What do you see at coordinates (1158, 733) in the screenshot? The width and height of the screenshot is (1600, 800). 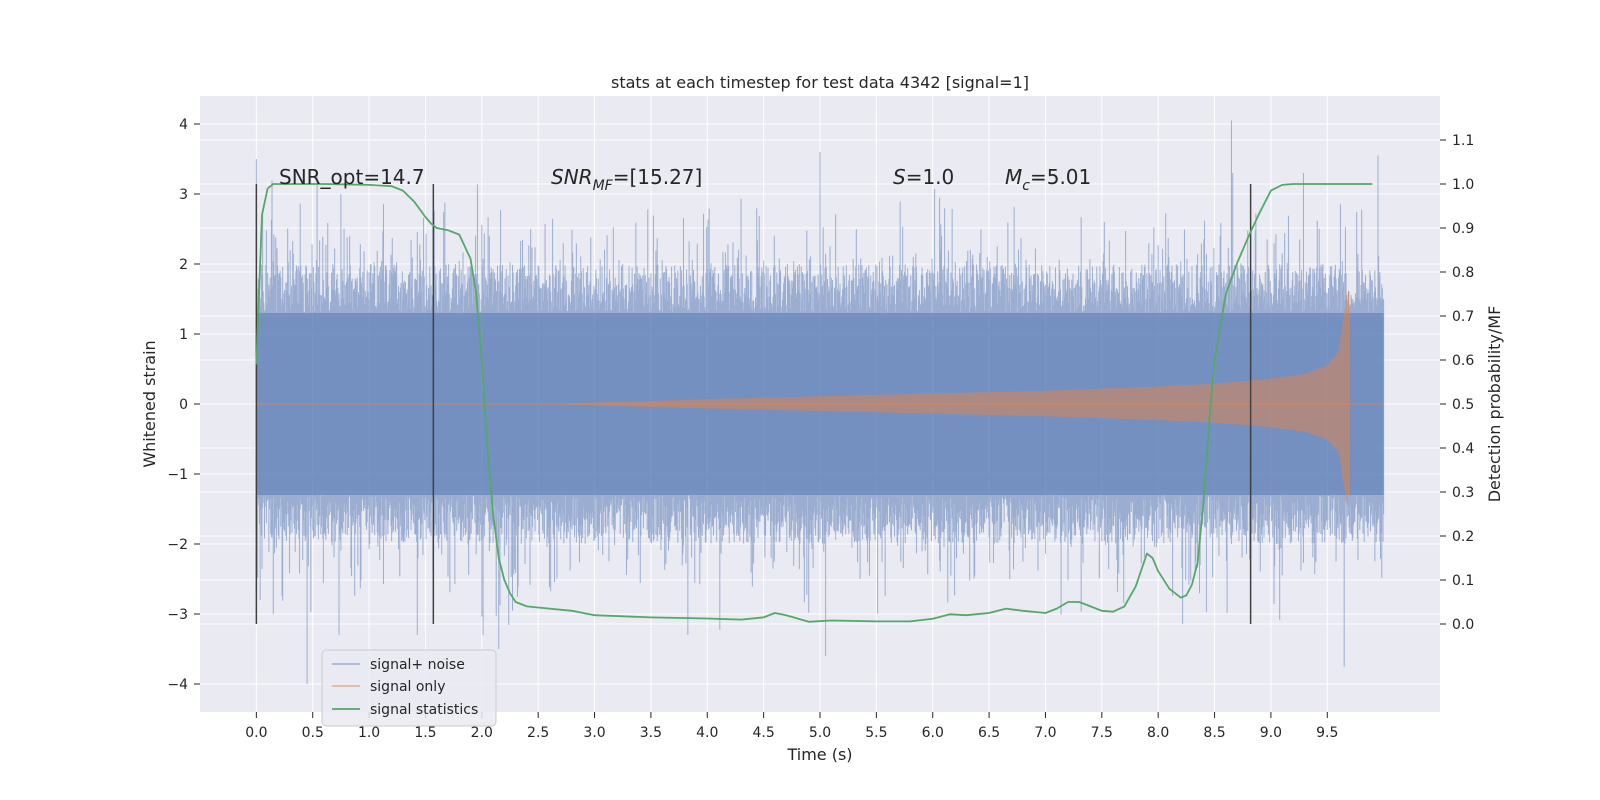 I see `x-tick-label: 8.0` at bounding box center [1158, 733].